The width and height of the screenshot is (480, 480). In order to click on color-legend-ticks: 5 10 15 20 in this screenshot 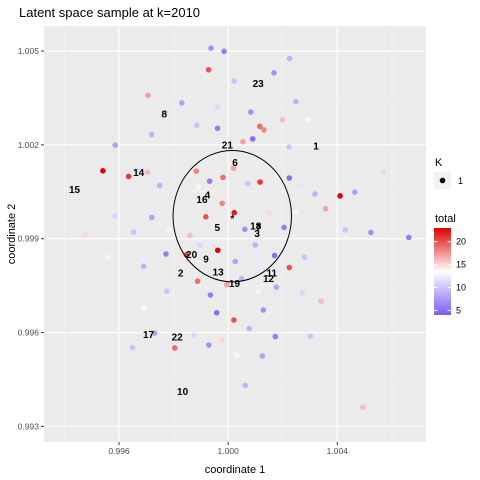, I will do `click(450, 276)`.